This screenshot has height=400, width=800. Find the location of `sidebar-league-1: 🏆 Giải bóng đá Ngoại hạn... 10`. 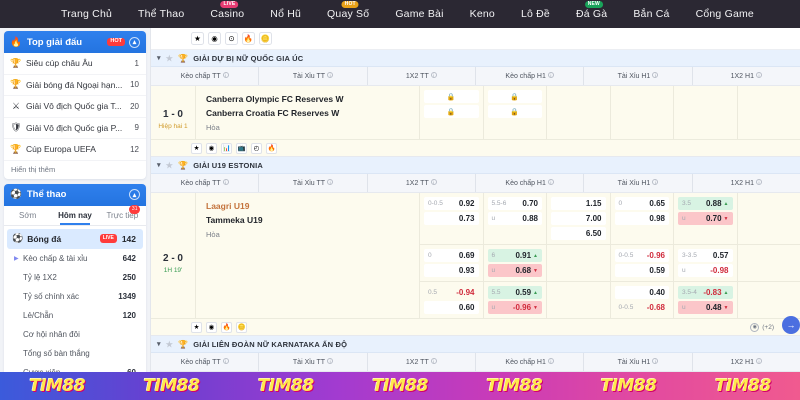

sidebar-league-1: 🏆 Giải bóng đá Ngoại hạn... 10 is located at coordinates (75, 85).